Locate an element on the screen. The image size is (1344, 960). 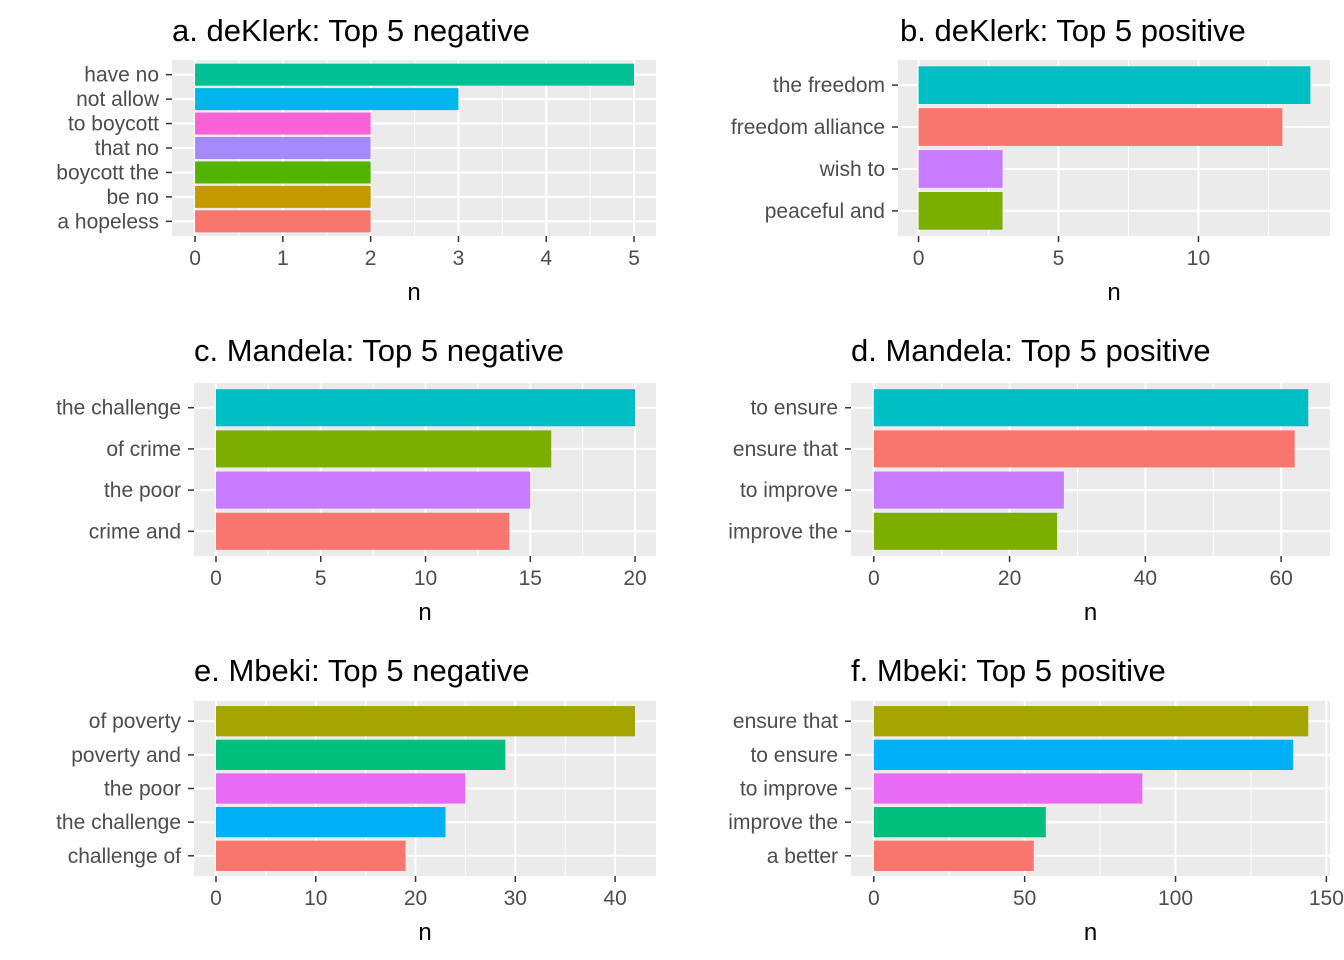
bar-not-allow is located at coordinates (327, 99).